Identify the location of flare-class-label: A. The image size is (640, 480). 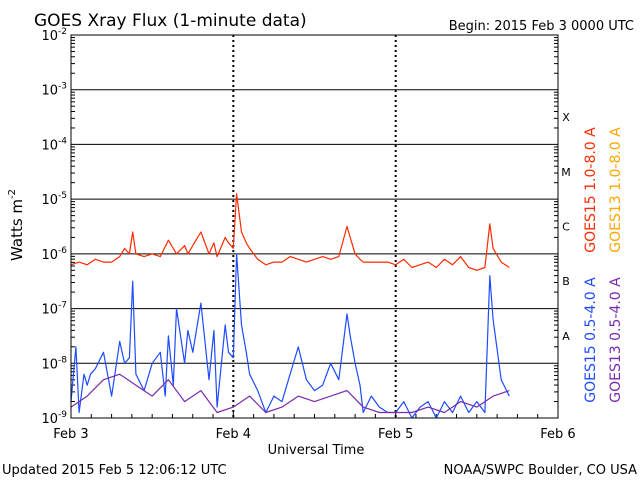
(566, 336).